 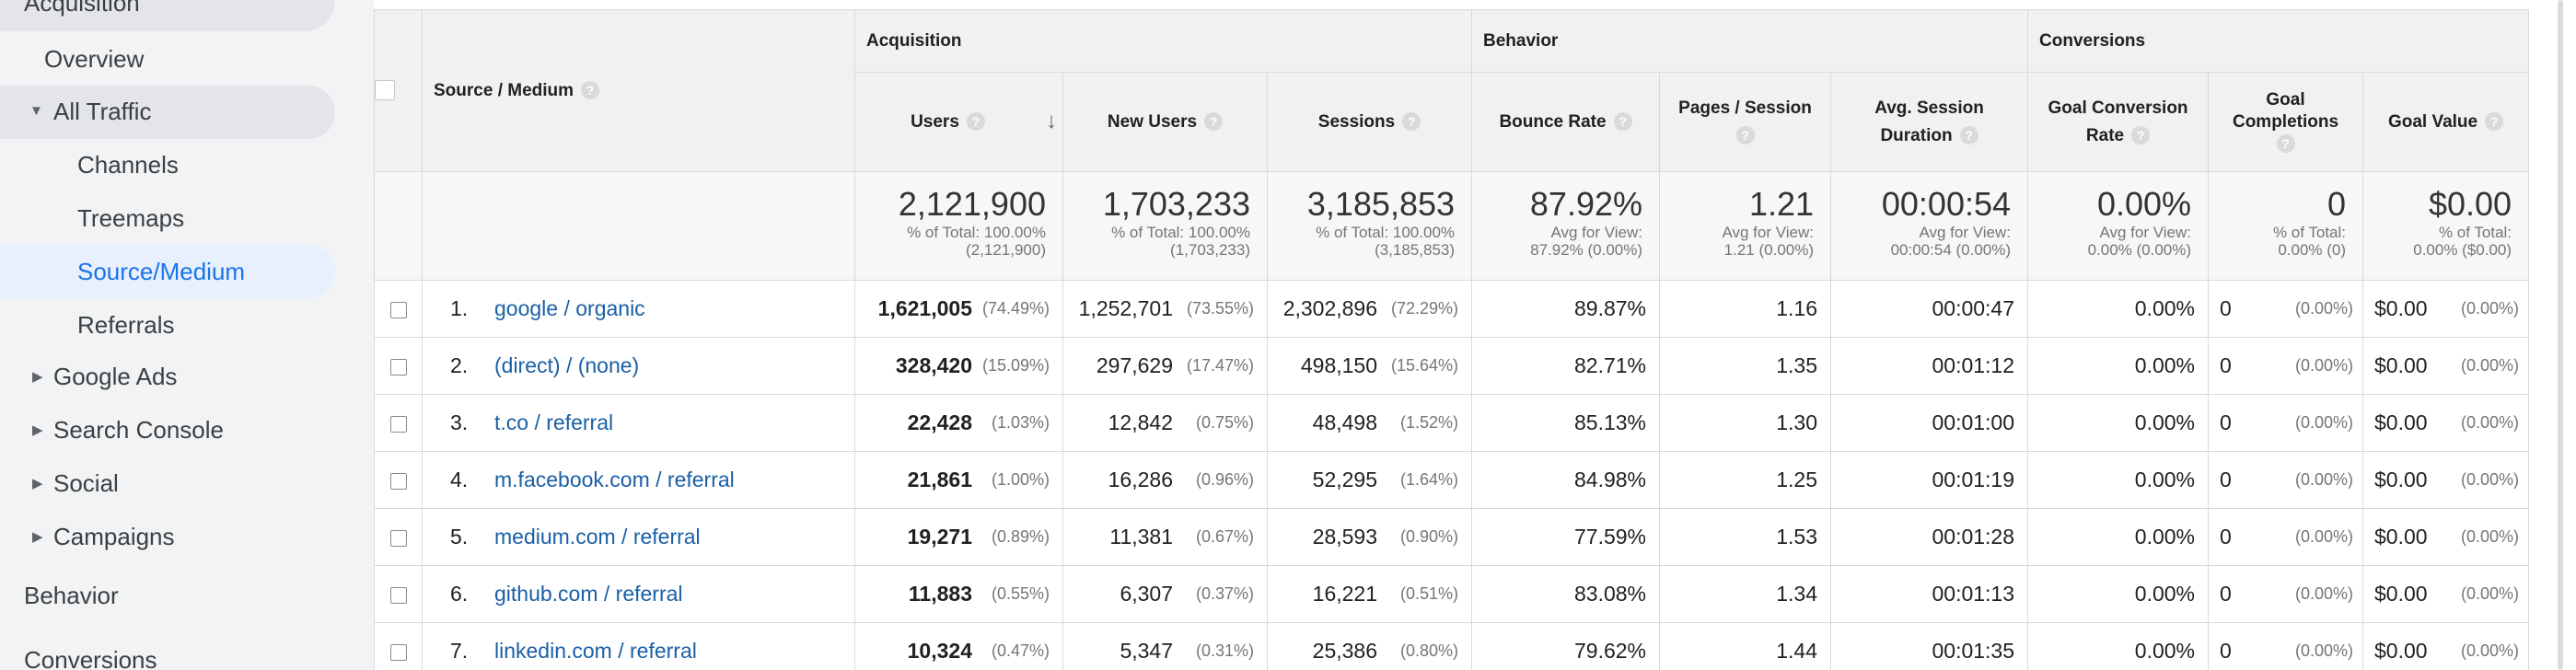 What do you see at coordinates (614, 479) in the screenshot?
I see `source-medium-link: m.facebook.com / referral` at bounding box center [614, 479].